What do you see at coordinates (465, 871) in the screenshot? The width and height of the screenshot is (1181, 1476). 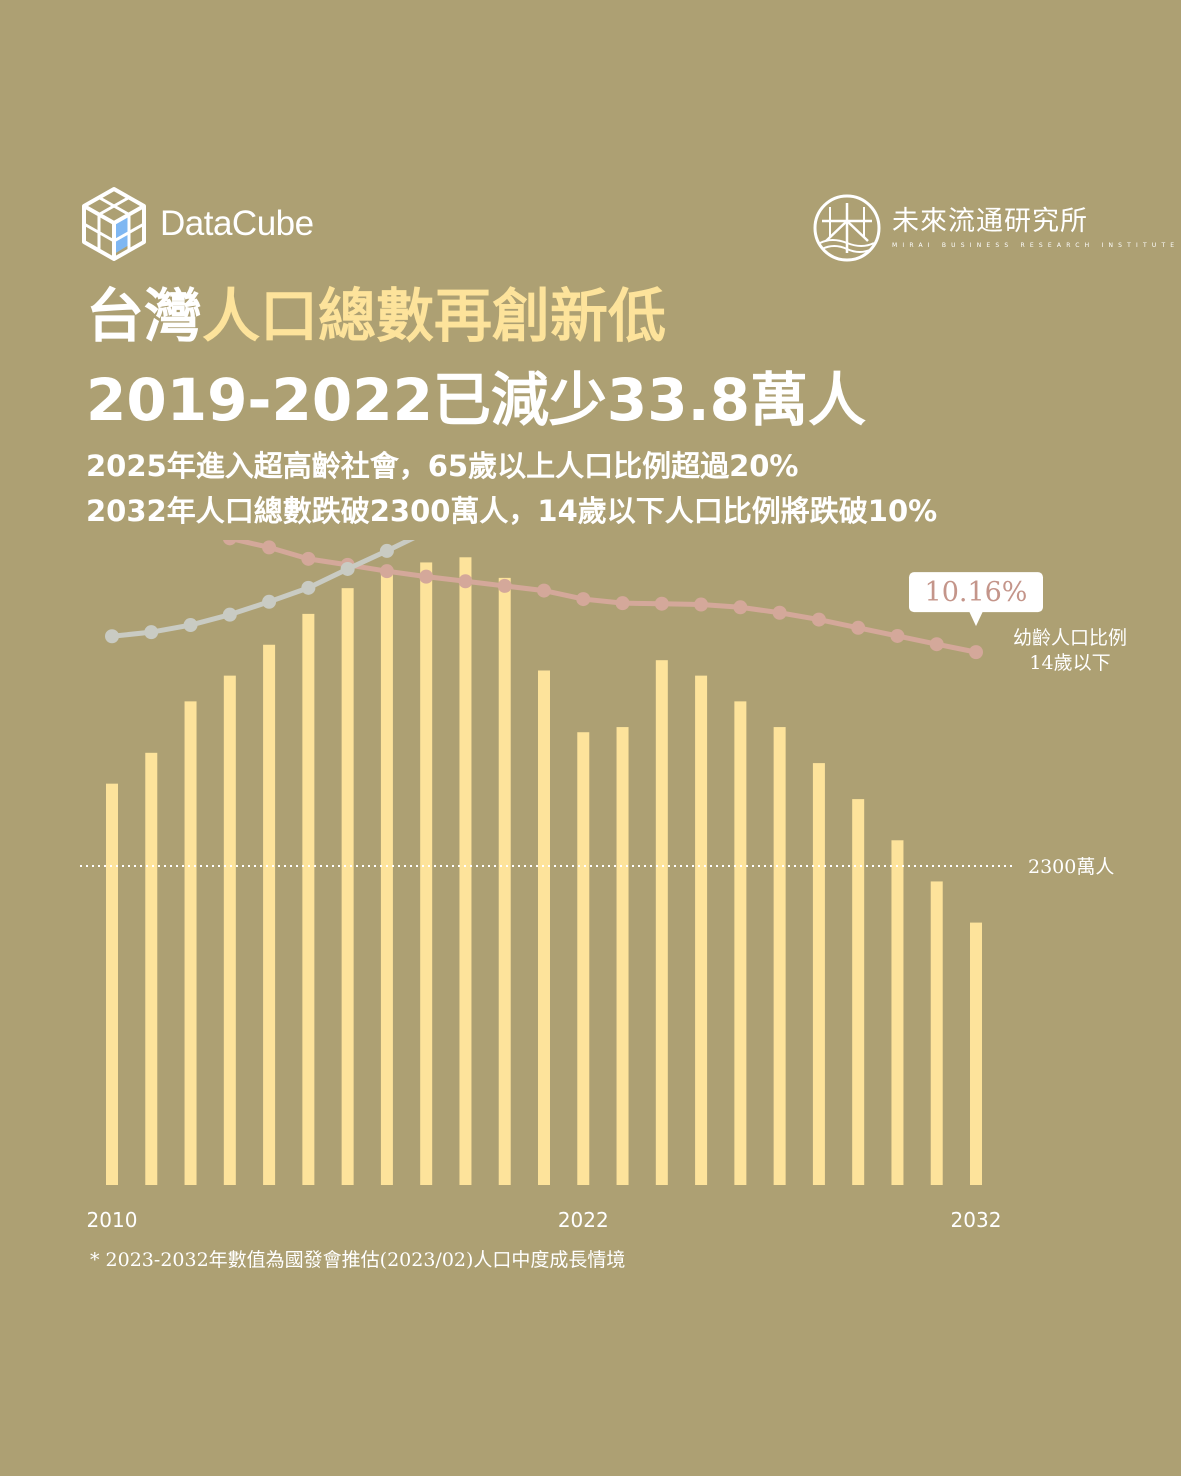 I see `bar-2019` at bounding box center [465, 871].